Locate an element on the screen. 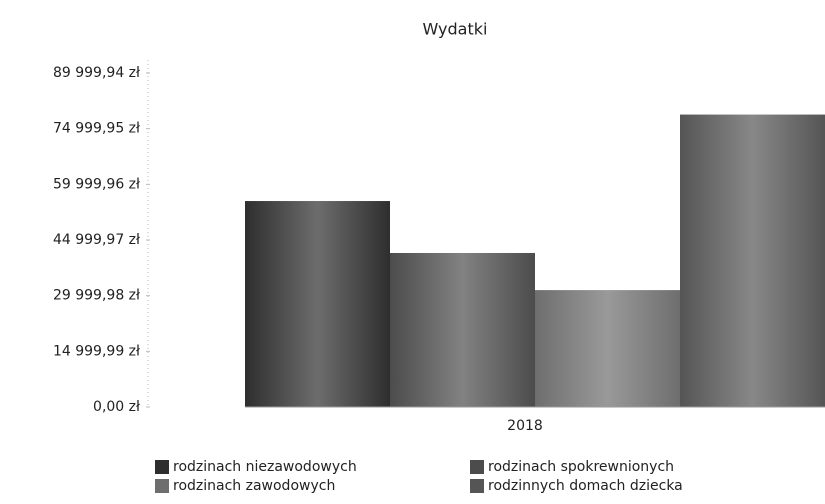 This screenshot has height=504, width=825. legend-label: rodzinnych domach dziecka is located at coordinates (585, 486).